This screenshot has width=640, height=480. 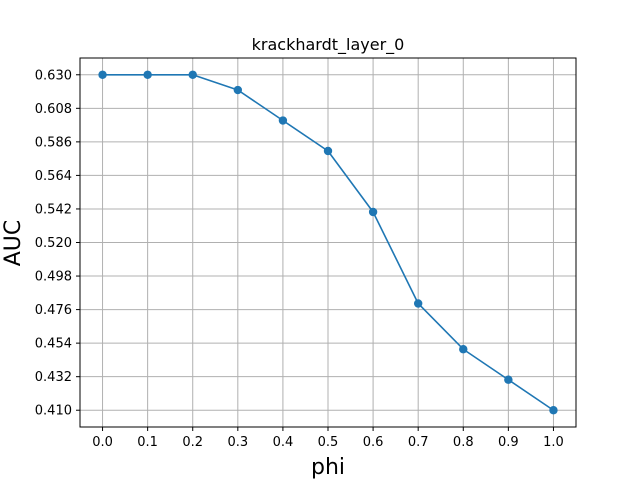 I want to click on y-tick-label: 0.498, so click(x=53, y=277).